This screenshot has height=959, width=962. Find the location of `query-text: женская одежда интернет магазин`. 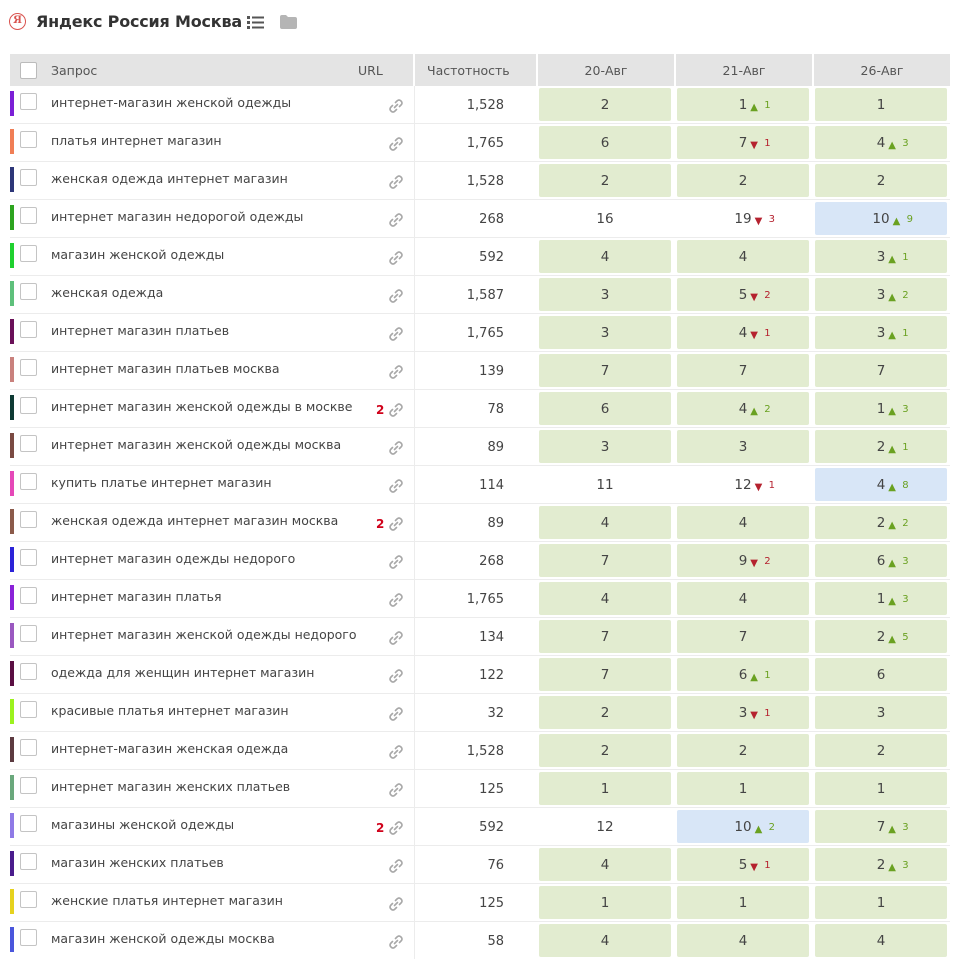

query-text: женская одежда интернет магазин is located at coordinates (169, 178).